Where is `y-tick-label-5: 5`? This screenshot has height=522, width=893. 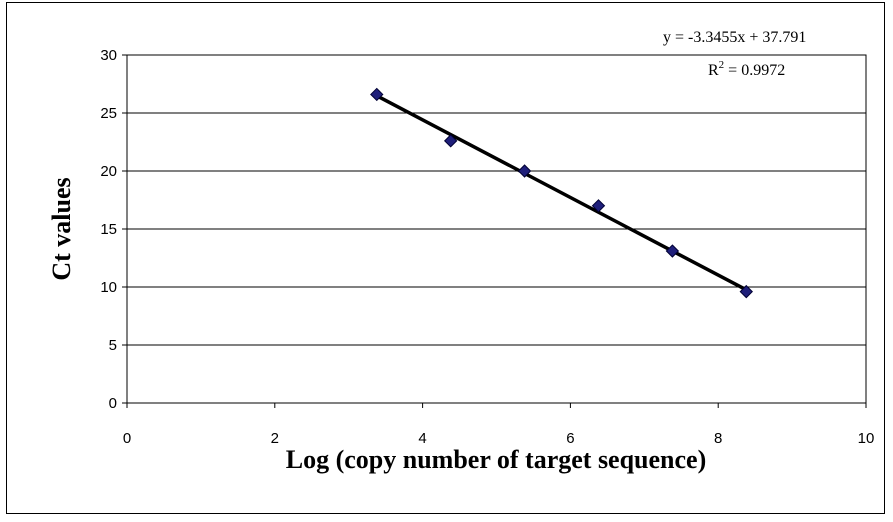
y-tick-label-5: 5 is located at coordinates (113, 345).